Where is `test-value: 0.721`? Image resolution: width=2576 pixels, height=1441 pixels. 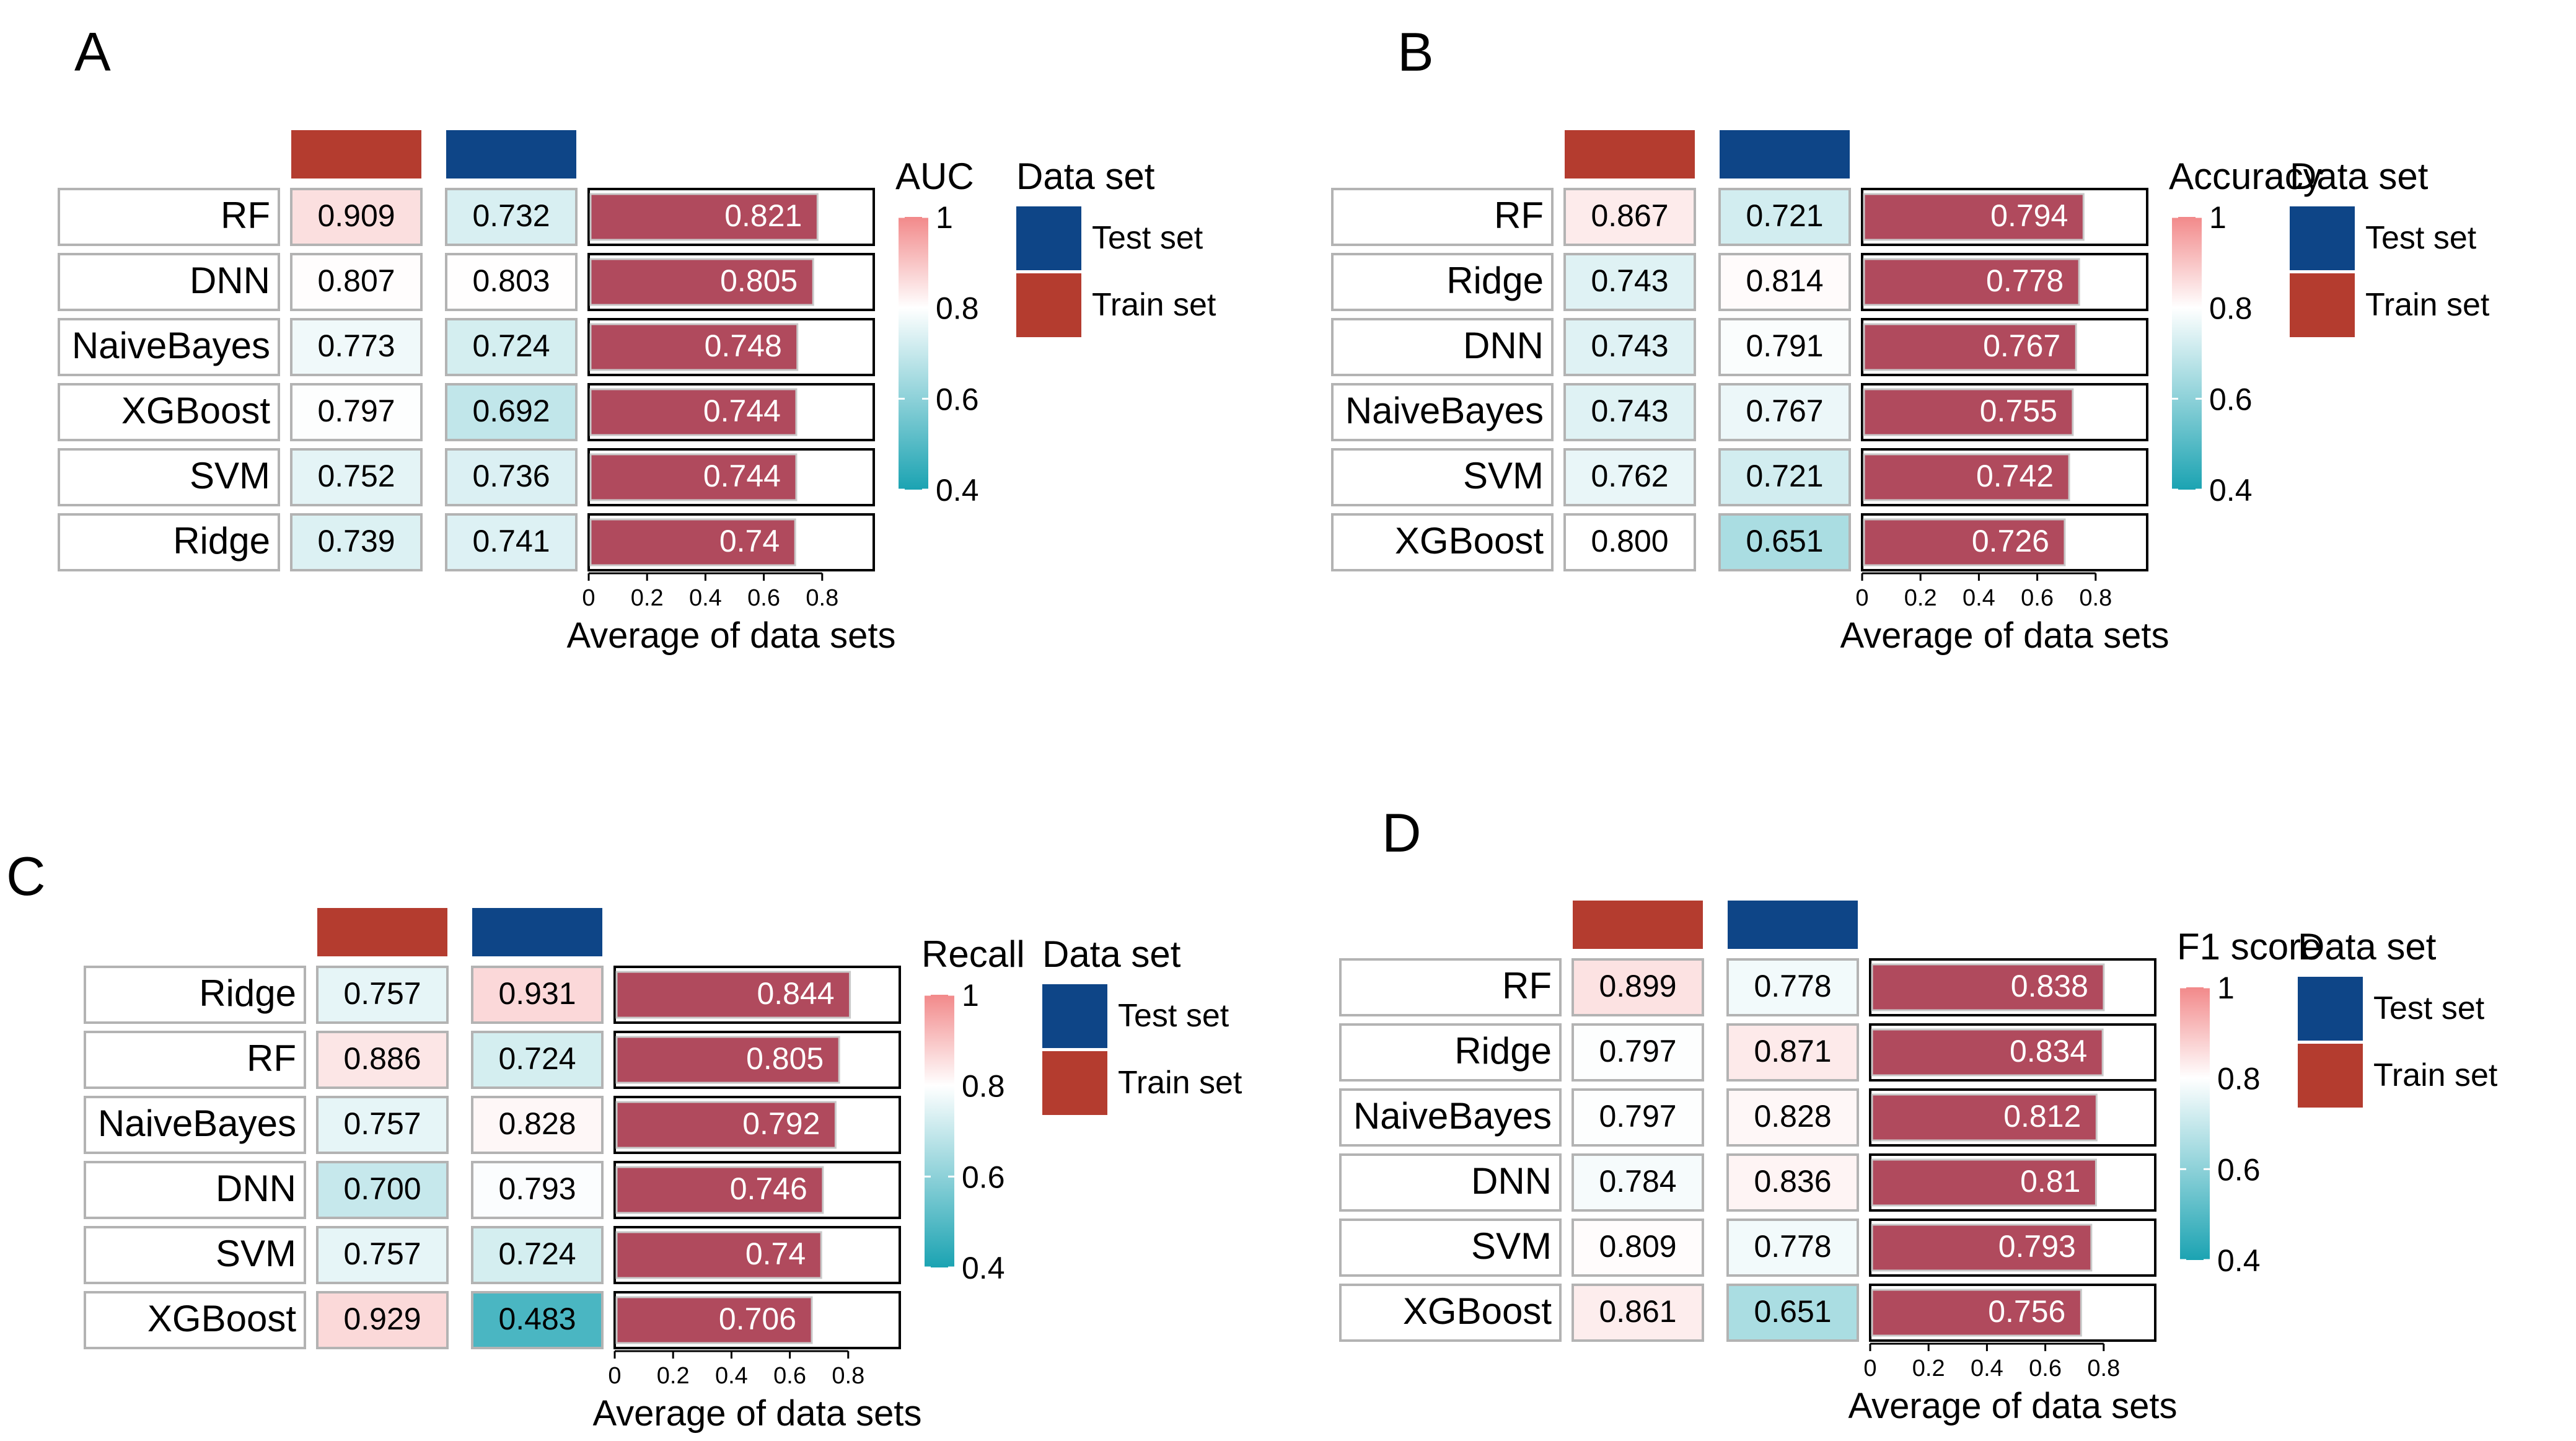
test-value: 0.721 is located at coordinates (1784, 476).